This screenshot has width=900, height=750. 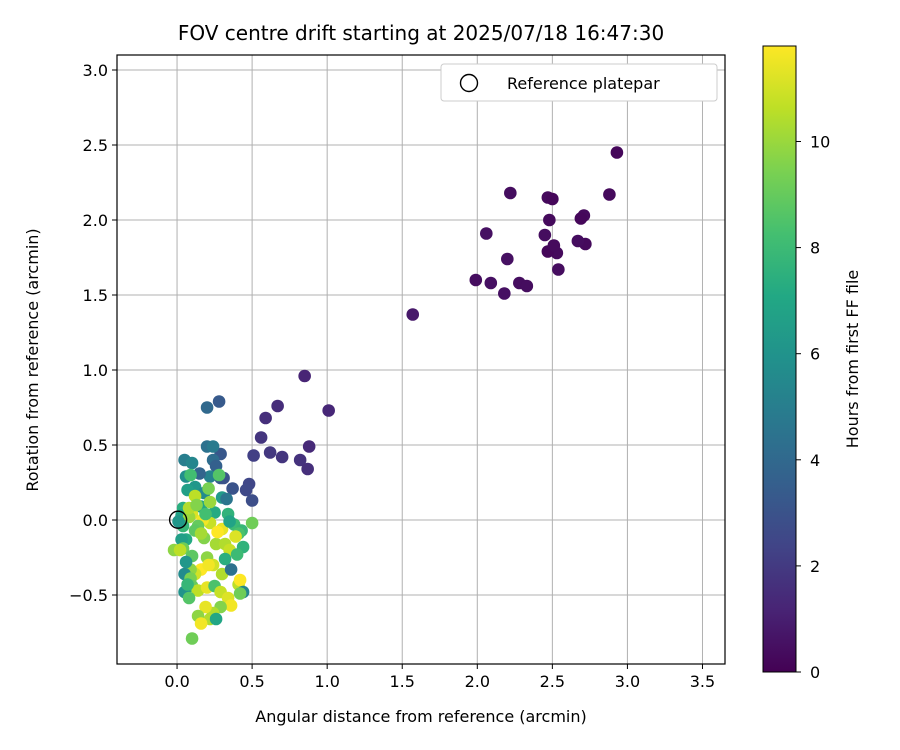 What do you see at coordinates (93, 333) in the screenshot?
I see `y-axis-ticks: −0.5 0.0 0.5 1.0 1.5 2.0 2.5 3.0` at bounding box center [93, 333].